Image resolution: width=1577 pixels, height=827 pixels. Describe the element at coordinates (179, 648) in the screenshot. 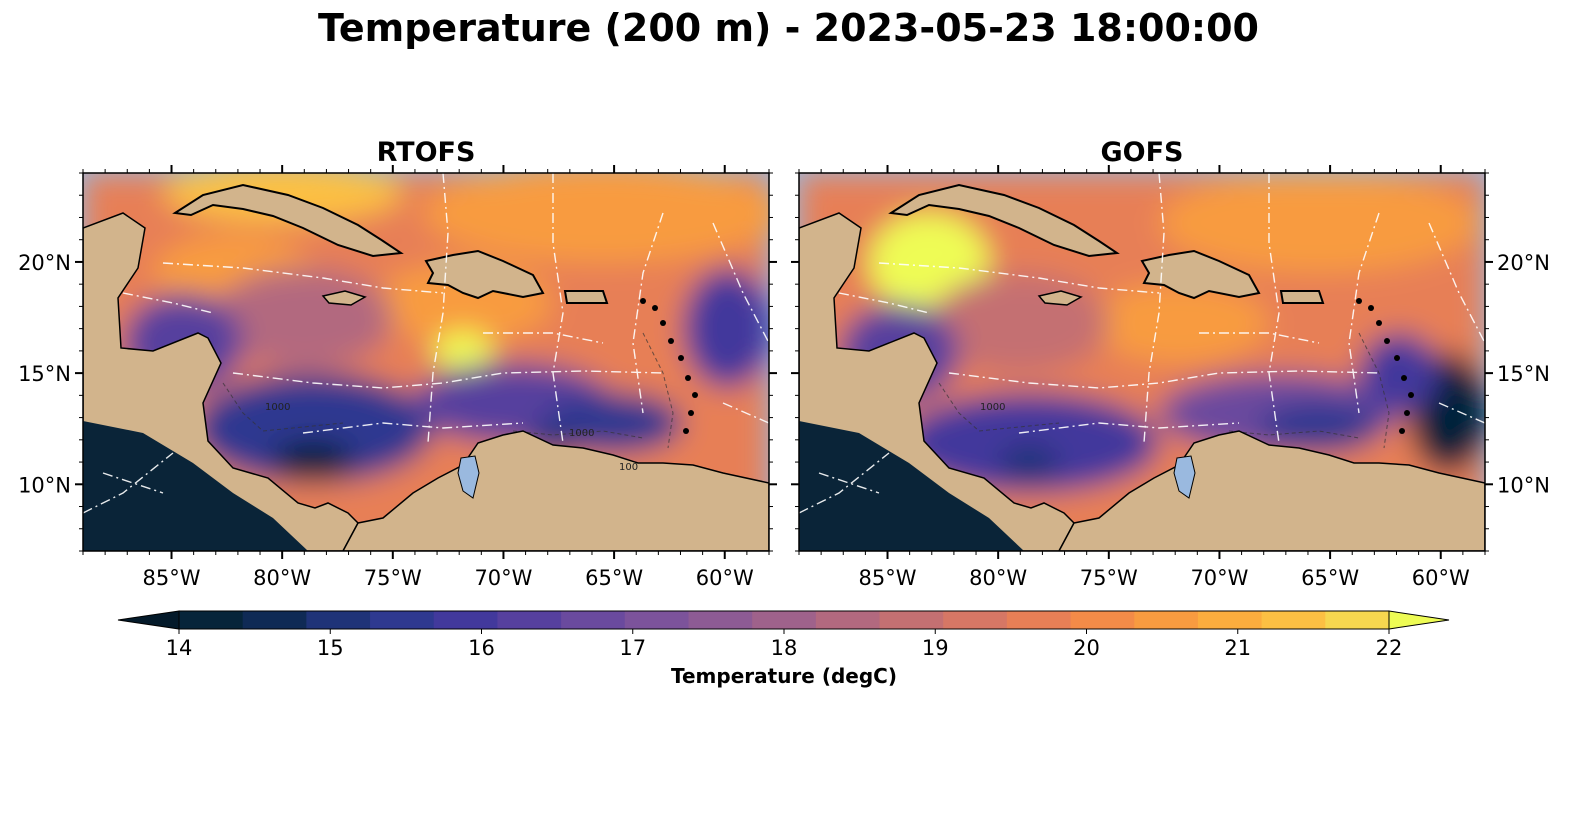

I see `colorbar-tick-label: 14` at that location.